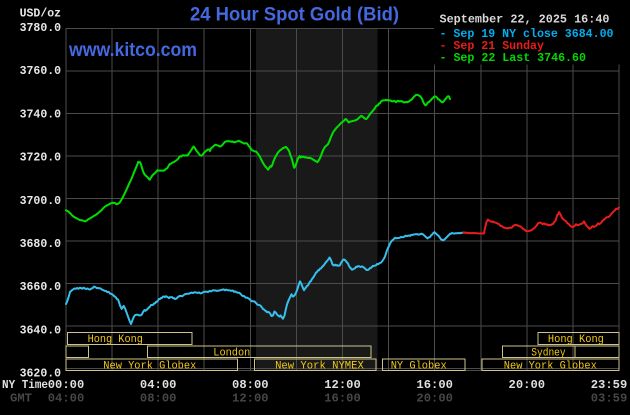 This screenshot has width=630, height=415. Describe the element at coordinates (294, 14) in the screenshot. I see `svg-text: 24 Hour Spot Gold (Bid)` at that location.